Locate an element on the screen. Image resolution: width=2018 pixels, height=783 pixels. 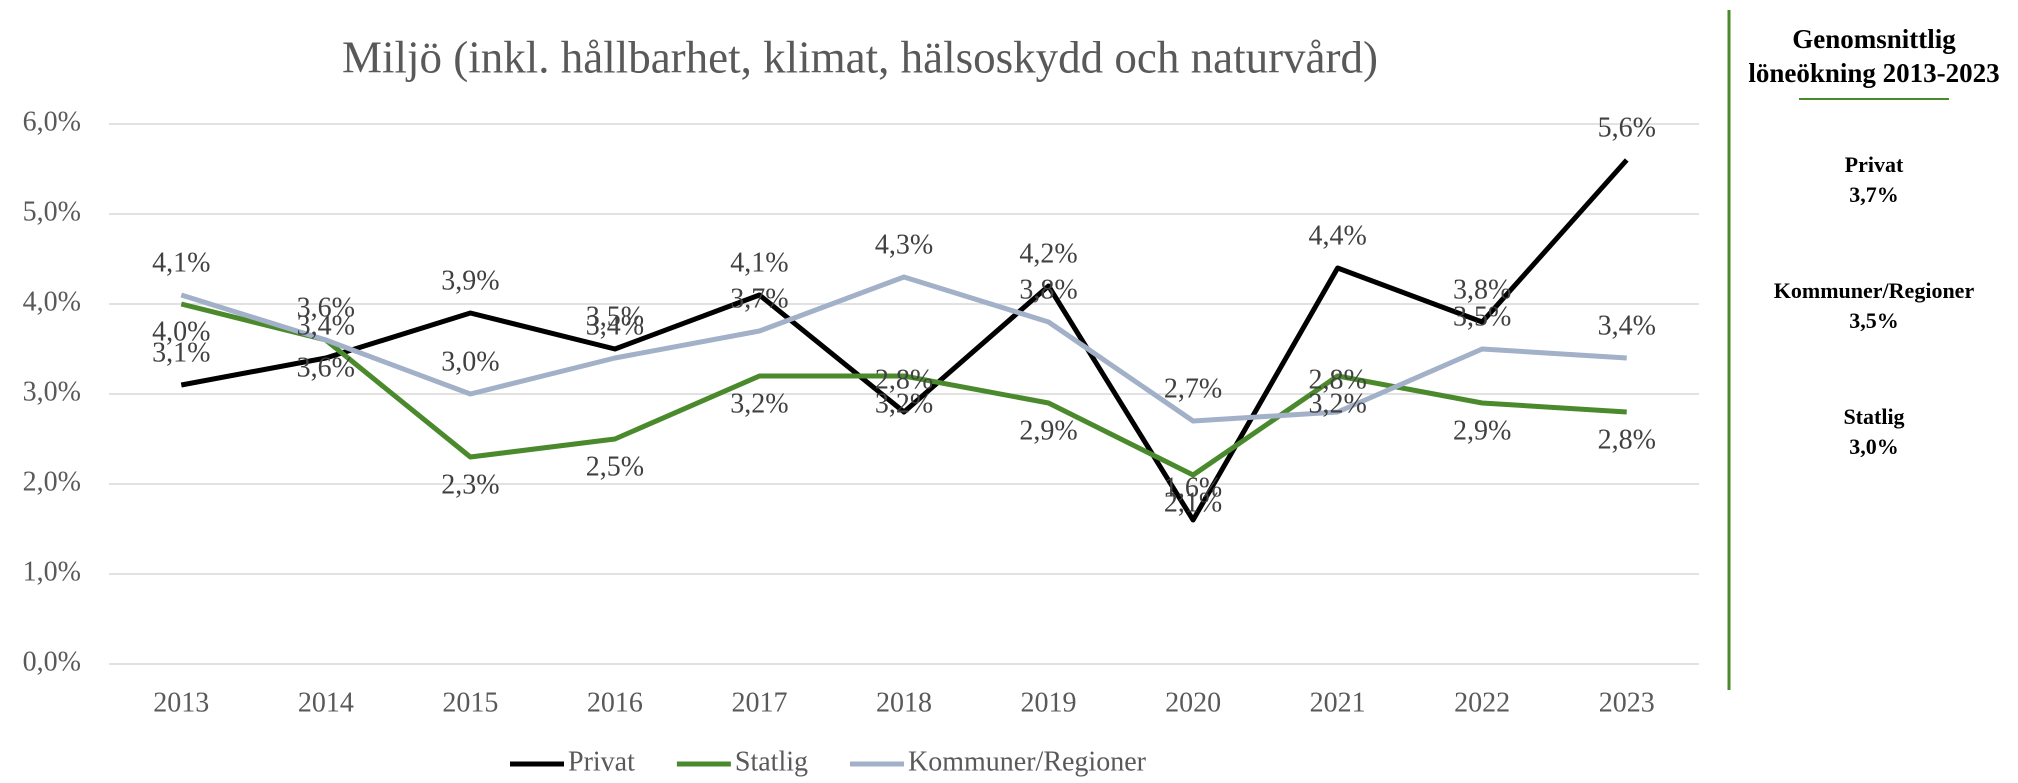
data-label: 3,0% is located at coordinates (470, 361).